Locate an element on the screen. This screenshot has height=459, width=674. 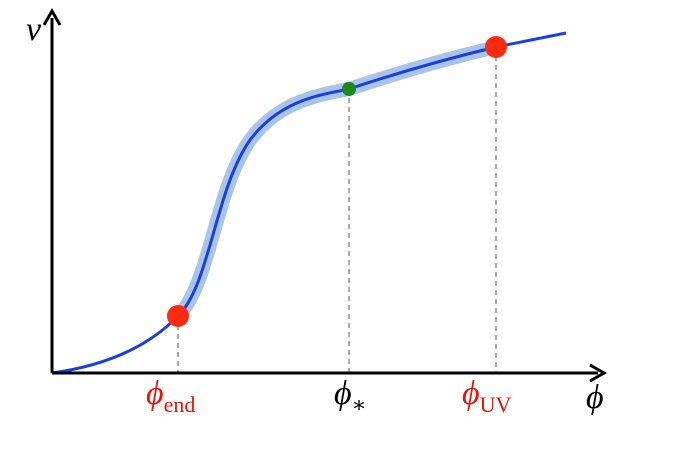
point-uv is located at coordinates (496, 47).